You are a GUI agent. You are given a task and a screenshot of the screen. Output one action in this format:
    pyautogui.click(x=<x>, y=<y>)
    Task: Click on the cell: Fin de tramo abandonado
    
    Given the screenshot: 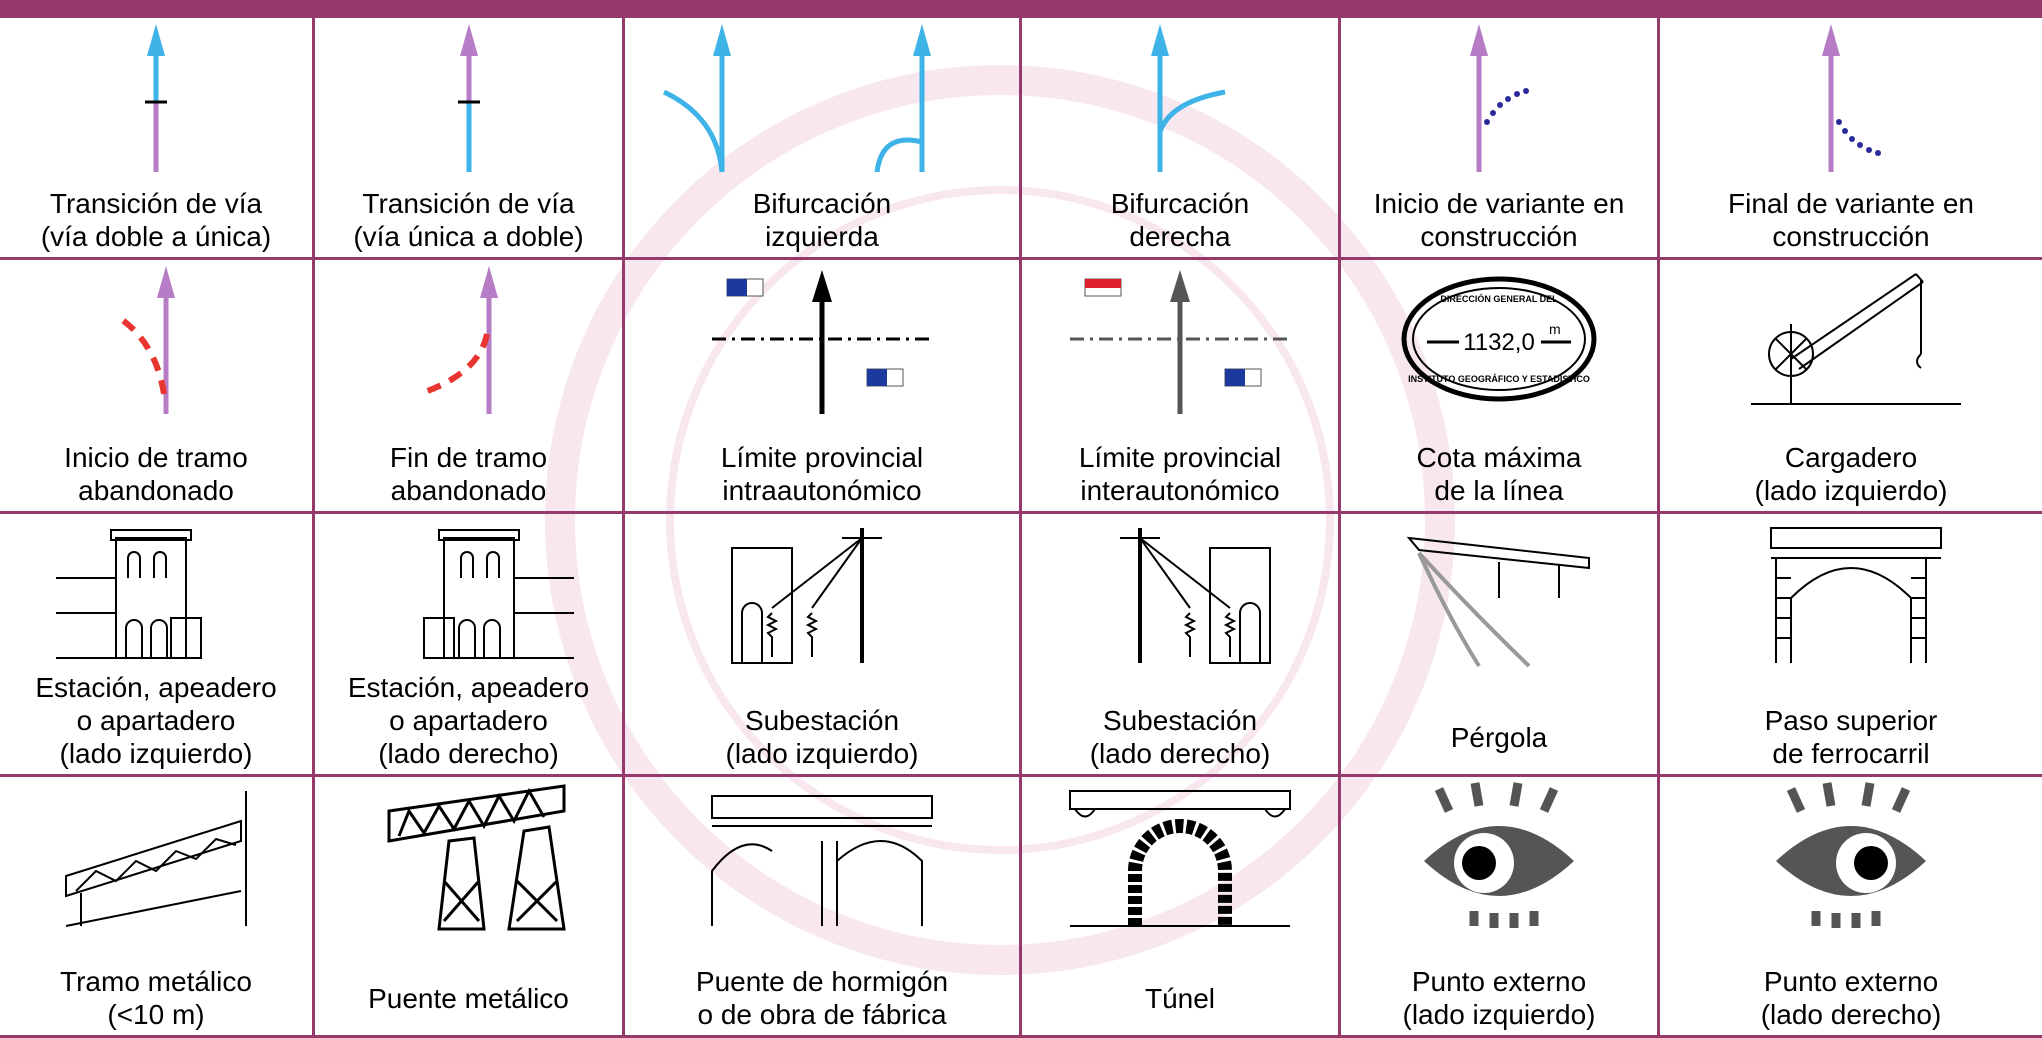 What is the action you would take?
    pyautogui.click(x=470, y=387)
    